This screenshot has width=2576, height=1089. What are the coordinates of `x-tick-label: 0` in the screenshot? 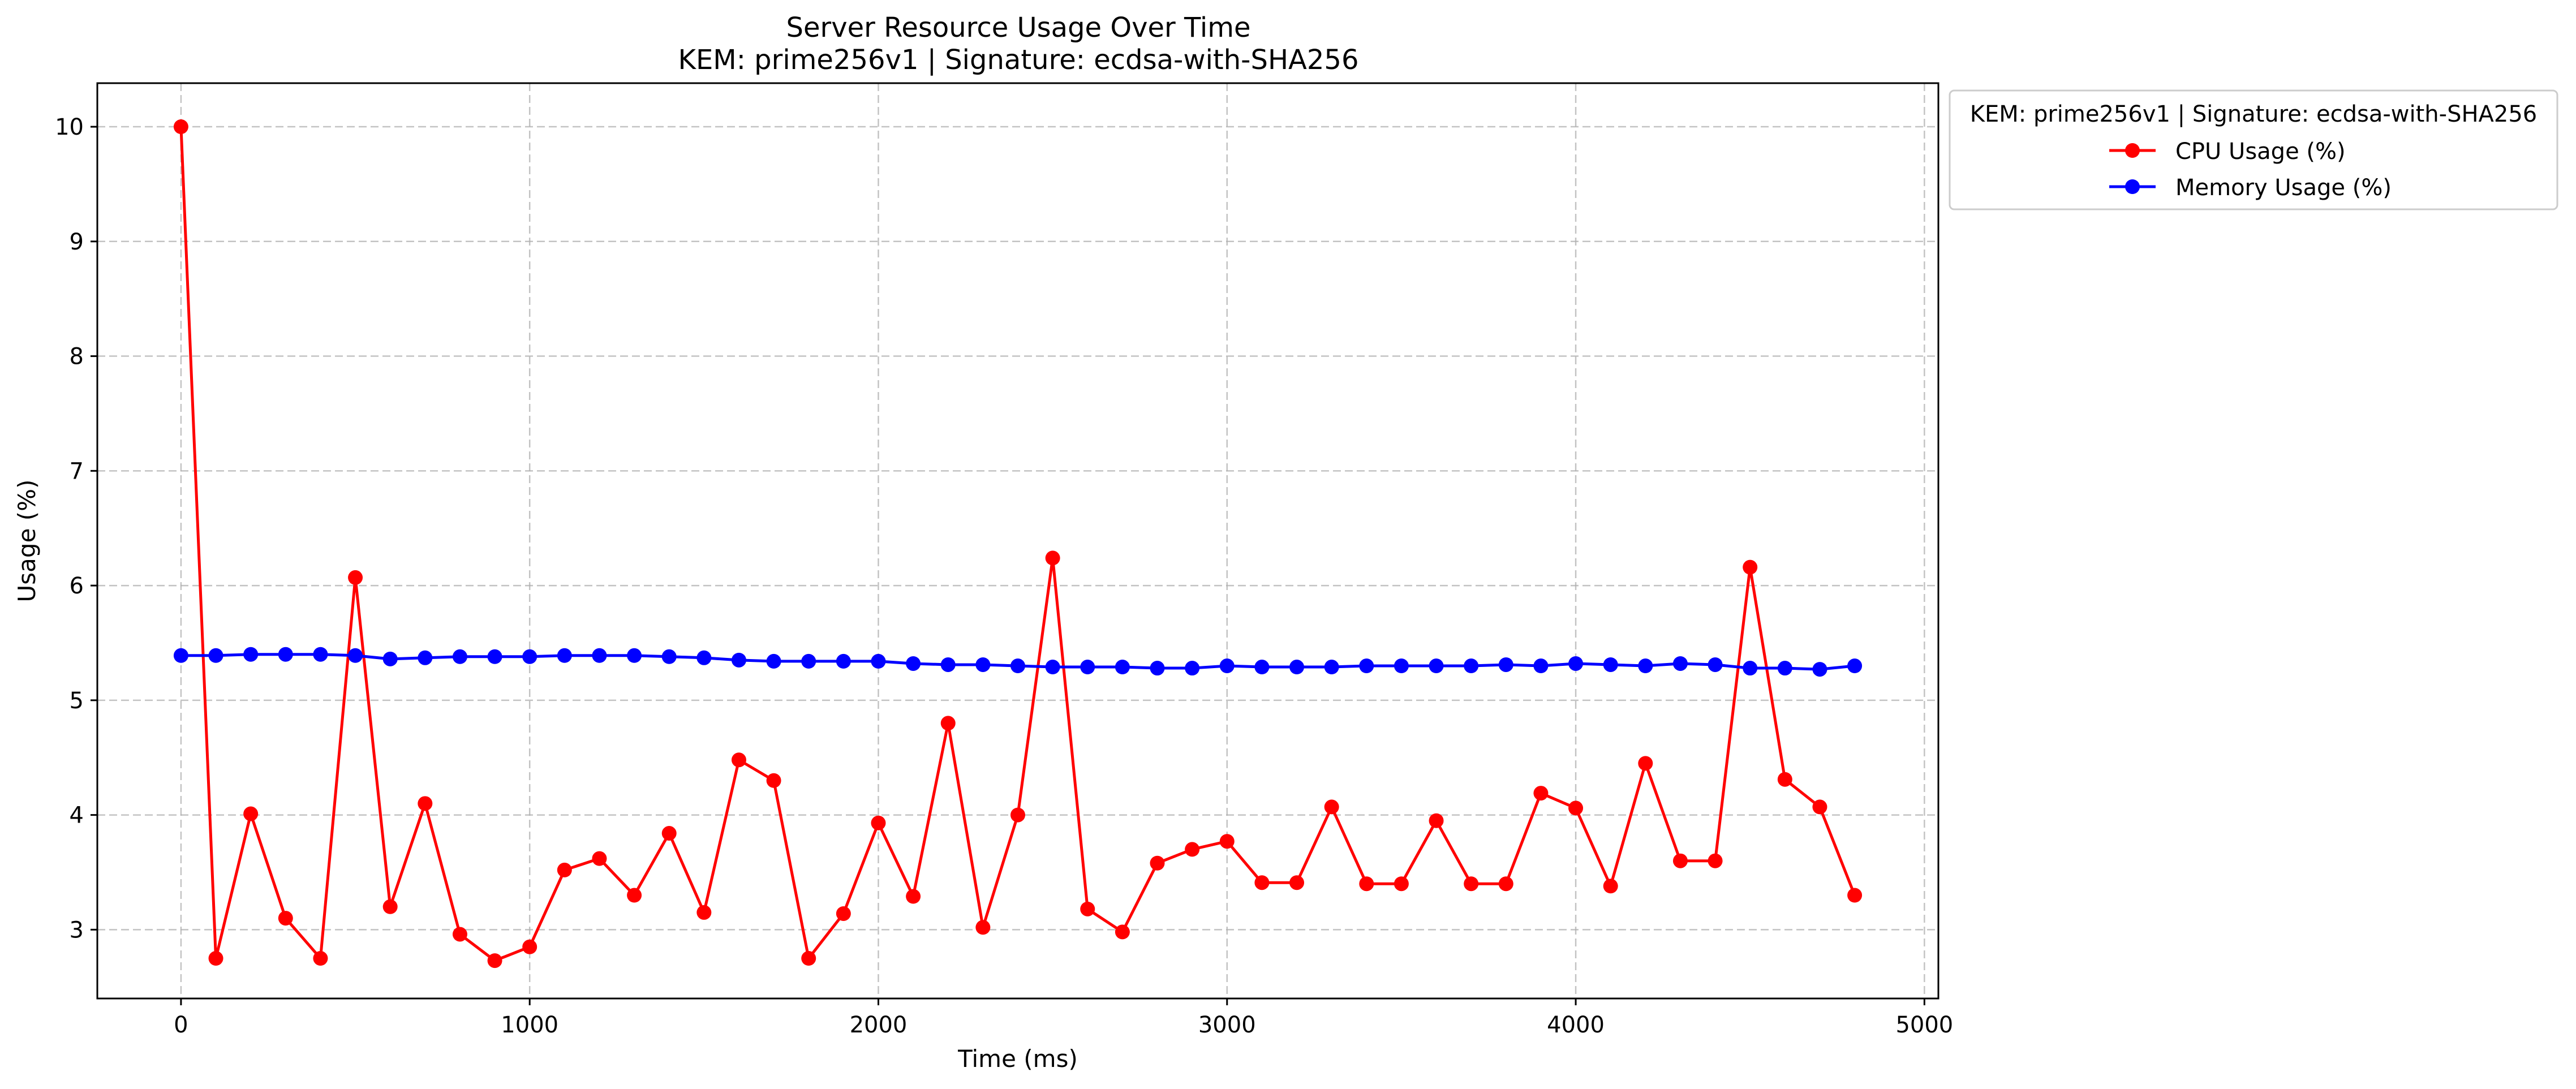 It's located at (181, 1025).